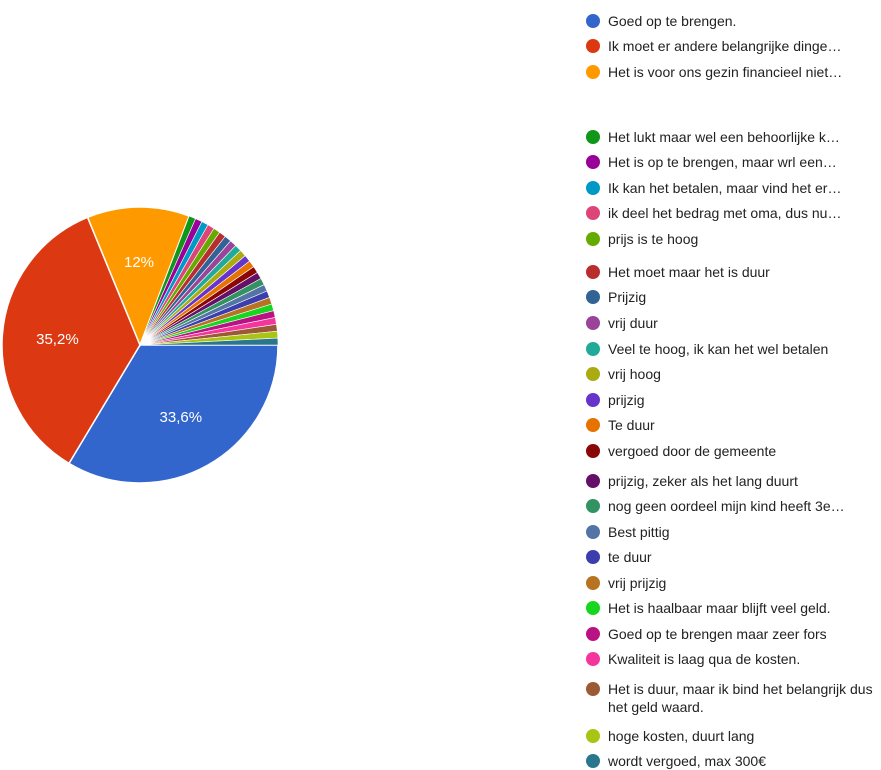  I want to click on legend-item: prijzig, so click(732, 400).